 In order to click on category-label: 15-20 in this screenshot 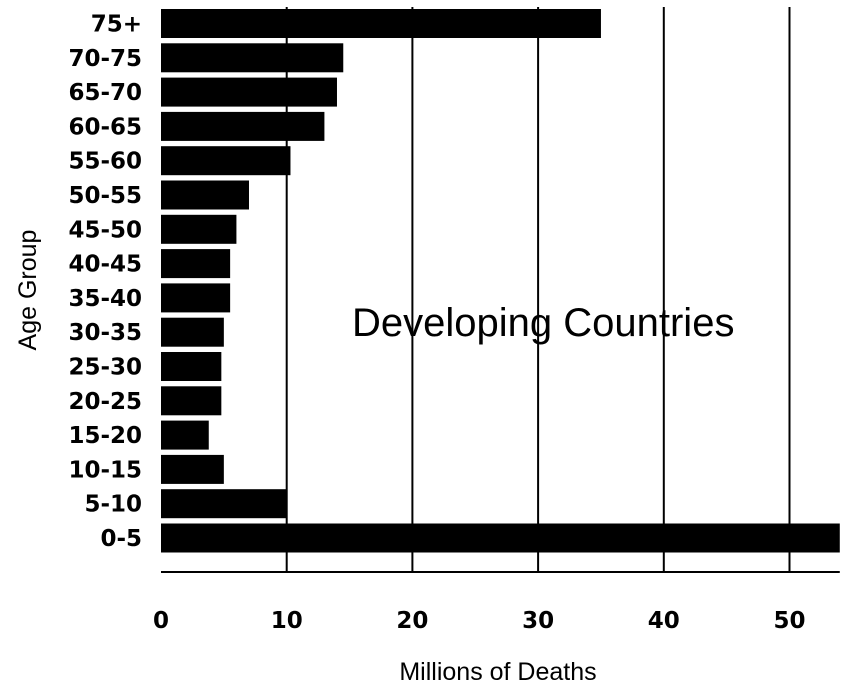, I will do `click(105, 436)`.